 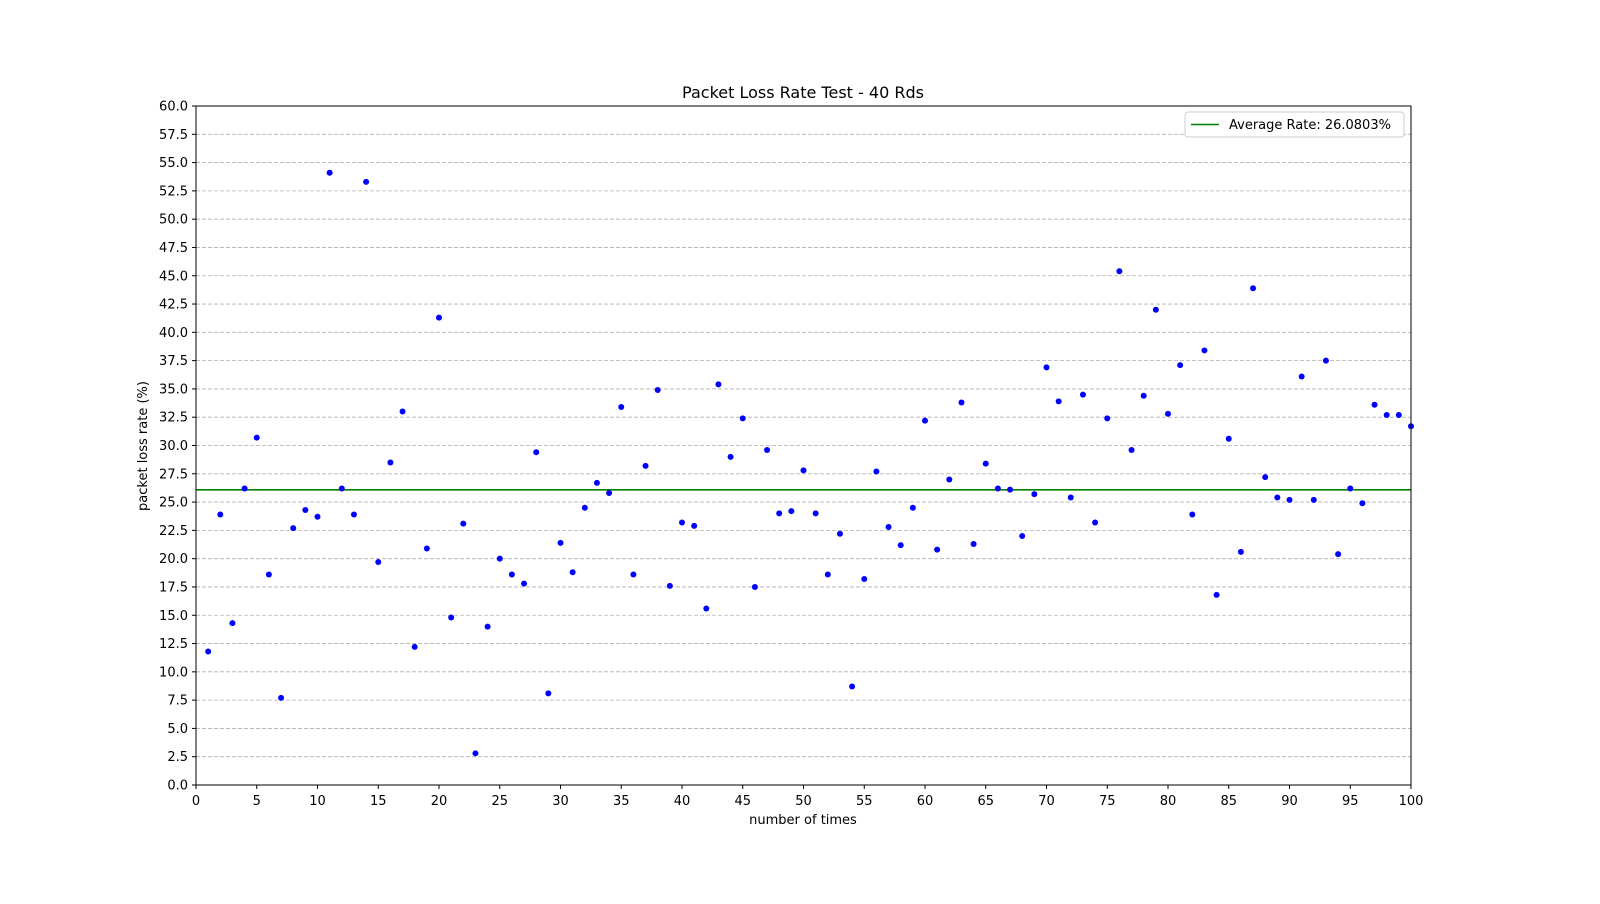 What do you see at coordinates (378, 801) in the screenshot?
I see `x-tick-label: 15` at bounding box center [378, 801].